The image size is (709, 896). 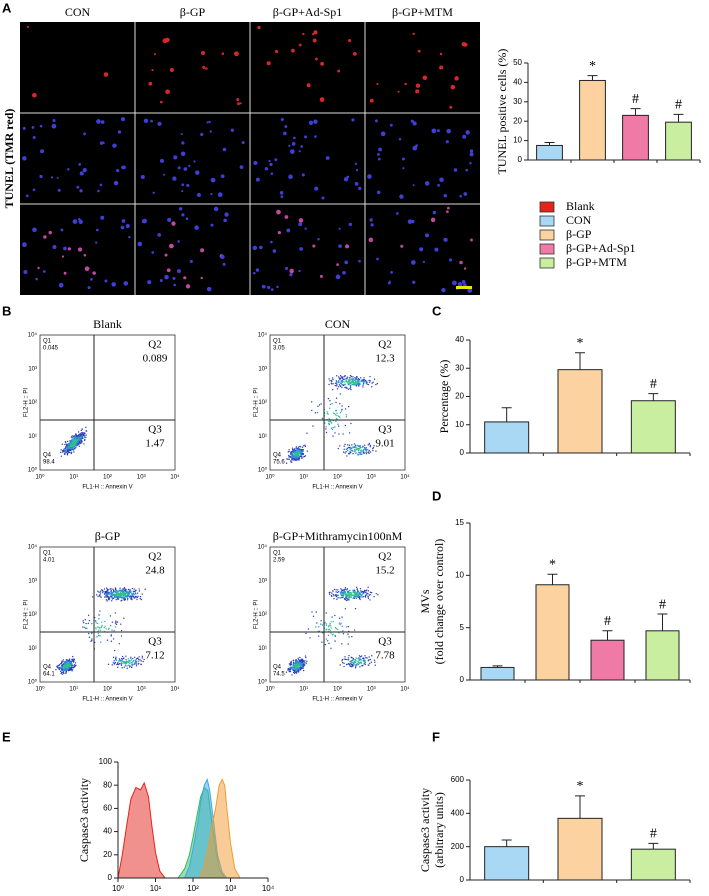 What do you see at coordinates (175, 477) in the screenshot?
I see `x-tick-label: 10⁴` at bounding box center [175, 477].